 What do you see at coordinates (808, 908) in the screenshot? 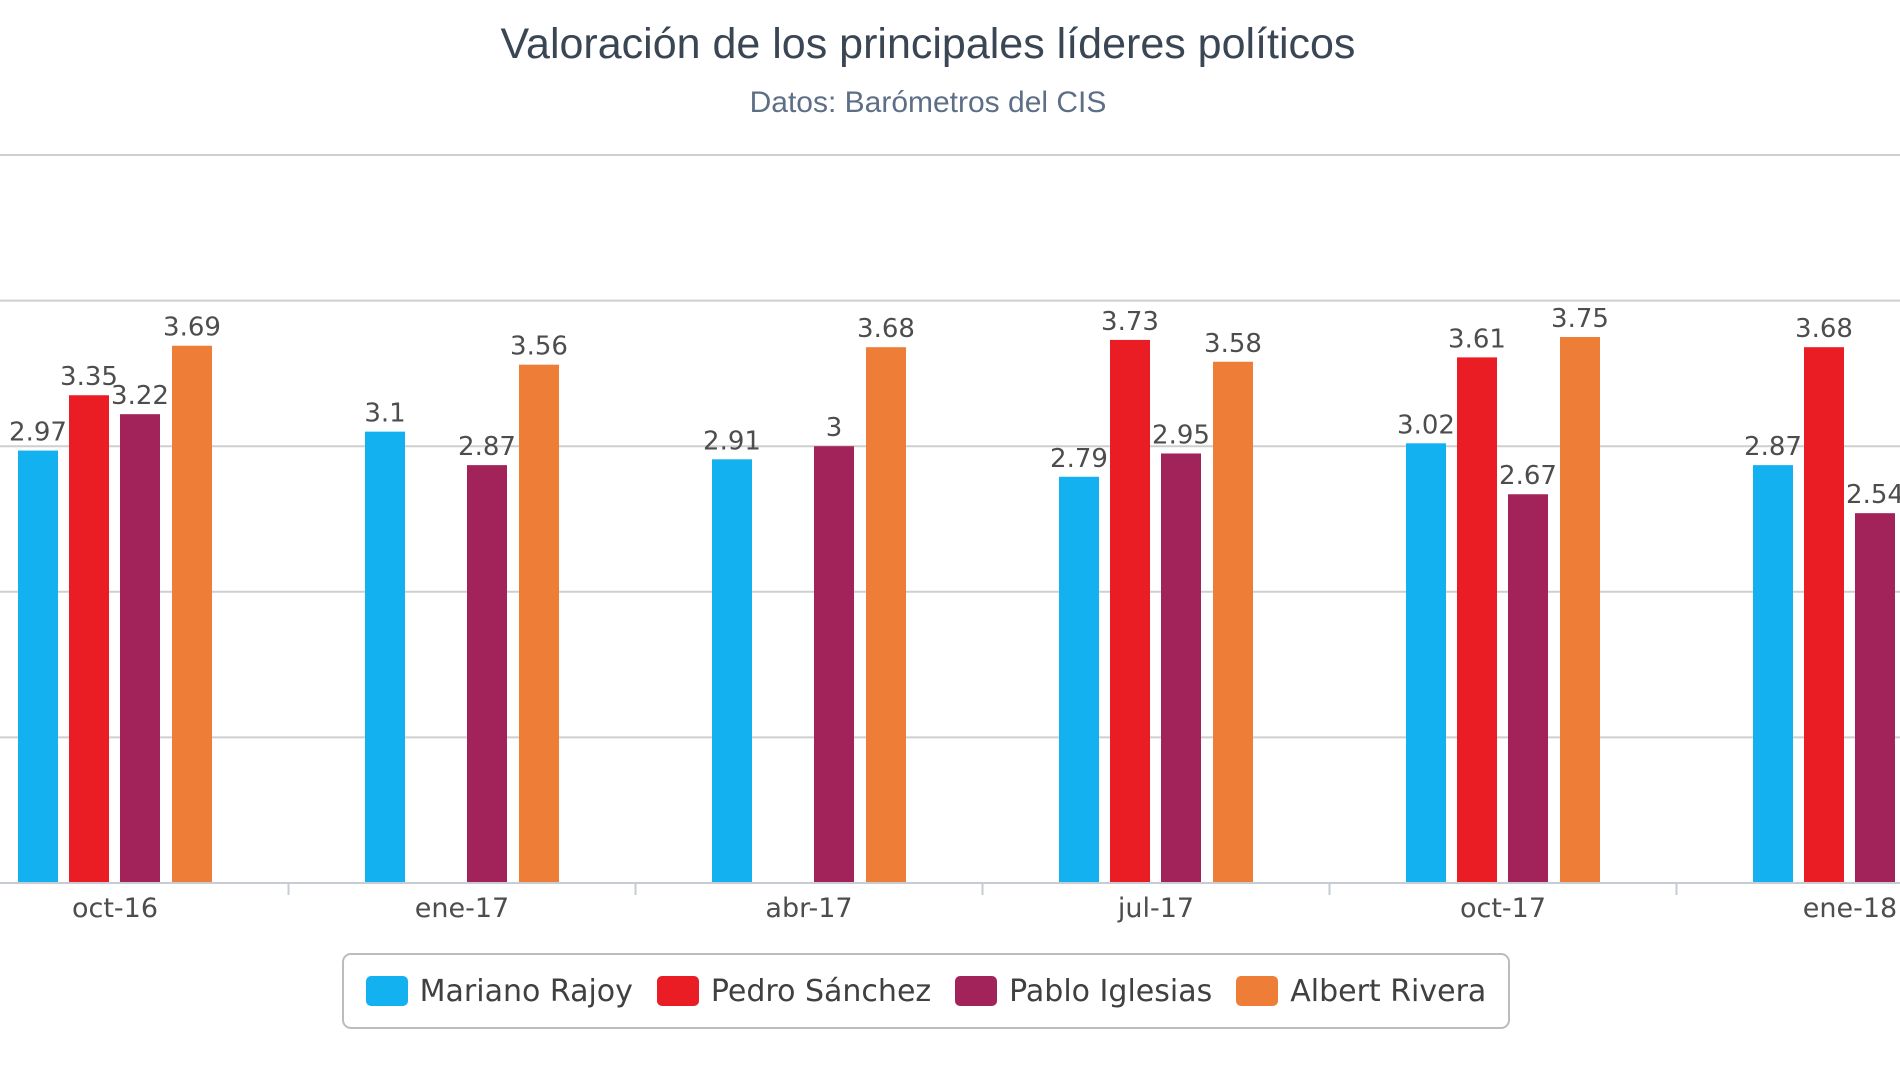
I see `x-tick-label-abr-17: abr-17` at bounding box center [808, 908].